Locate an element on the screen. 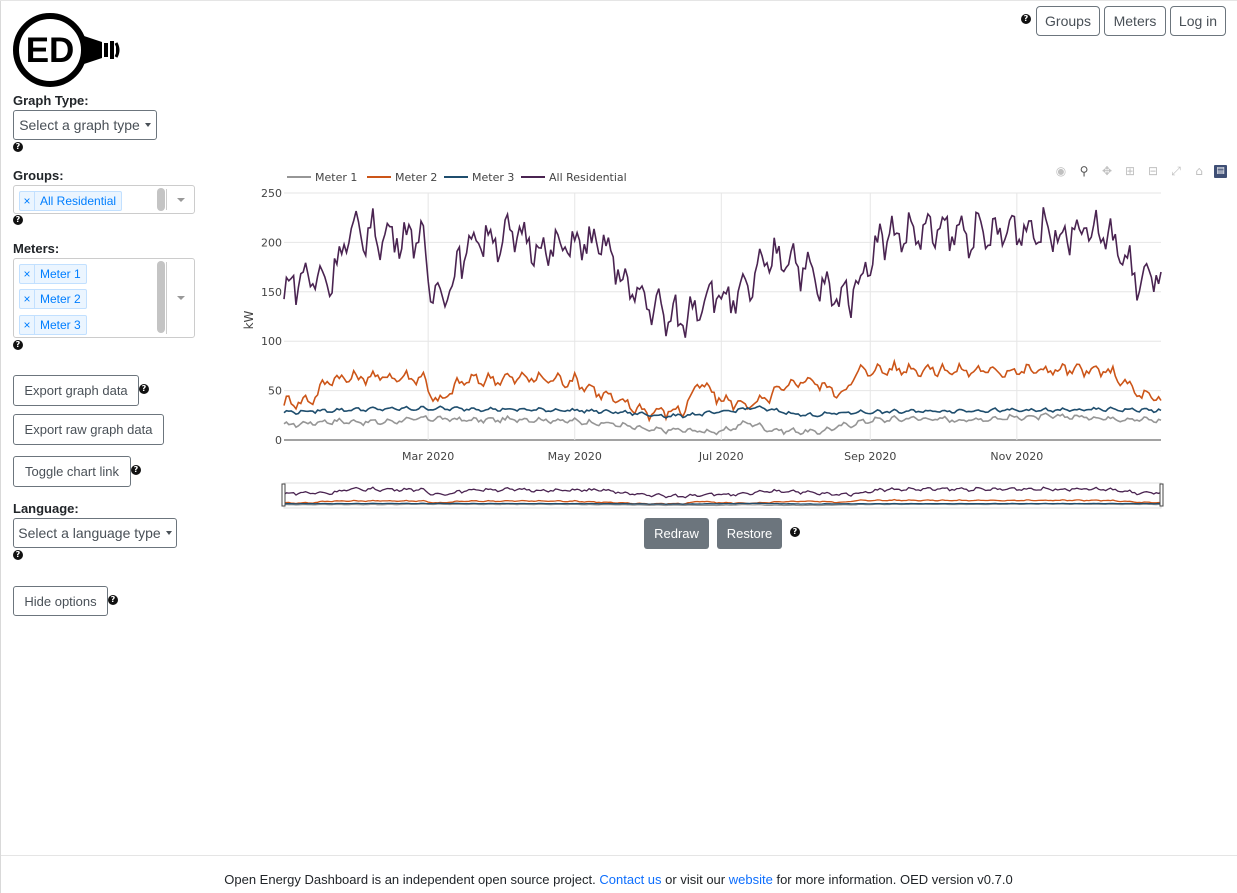 This screenshot has height=893, width=1237. groups-scrollbar is located at coordinates (161, 199).